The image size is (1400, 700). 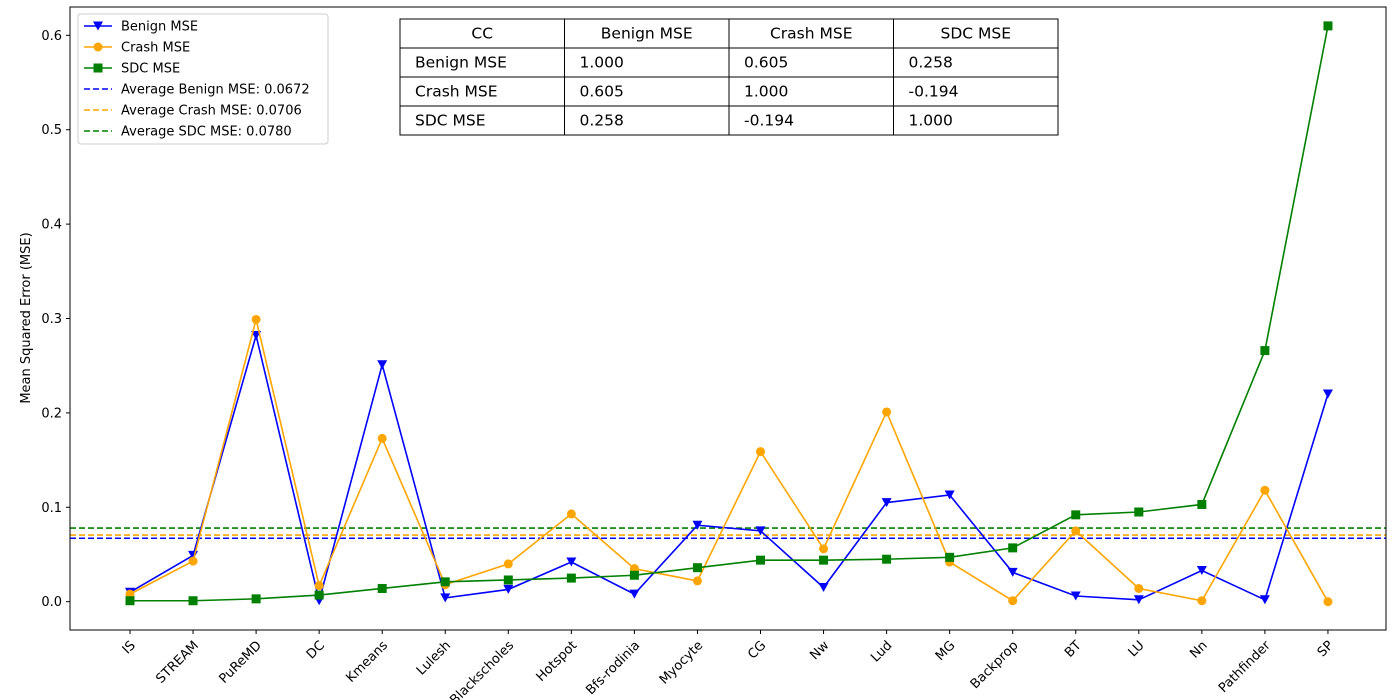 What do you see at coordinates (240, 662) in the screenshot?
I see `x-tick-label: PuReMD` at bounding box center [240, 662].